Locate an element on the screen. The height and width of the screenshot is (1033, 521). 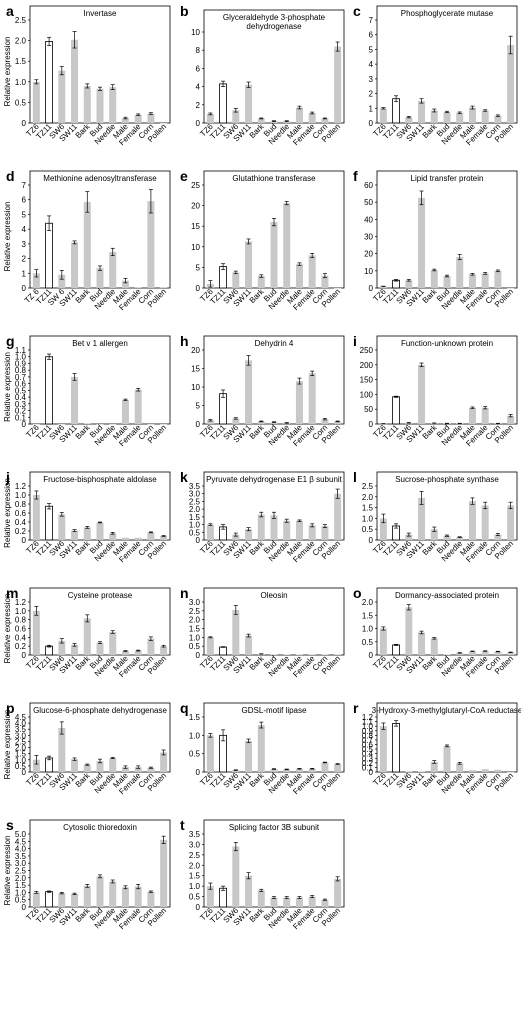
y-tick-label: 2.5 is located at coordinates (195, 855).